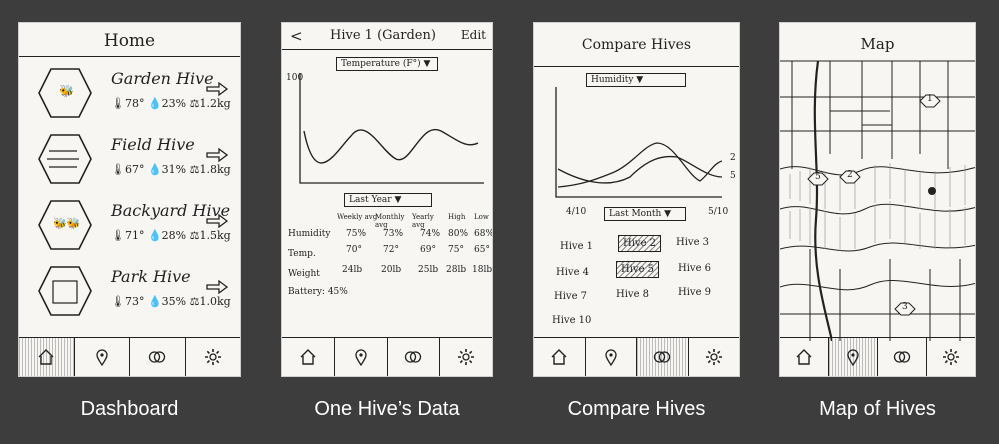  What do you see at coordinates (129, 41) in the screenshot?
I see `page-title: Home` at bounding box center [129, 41].